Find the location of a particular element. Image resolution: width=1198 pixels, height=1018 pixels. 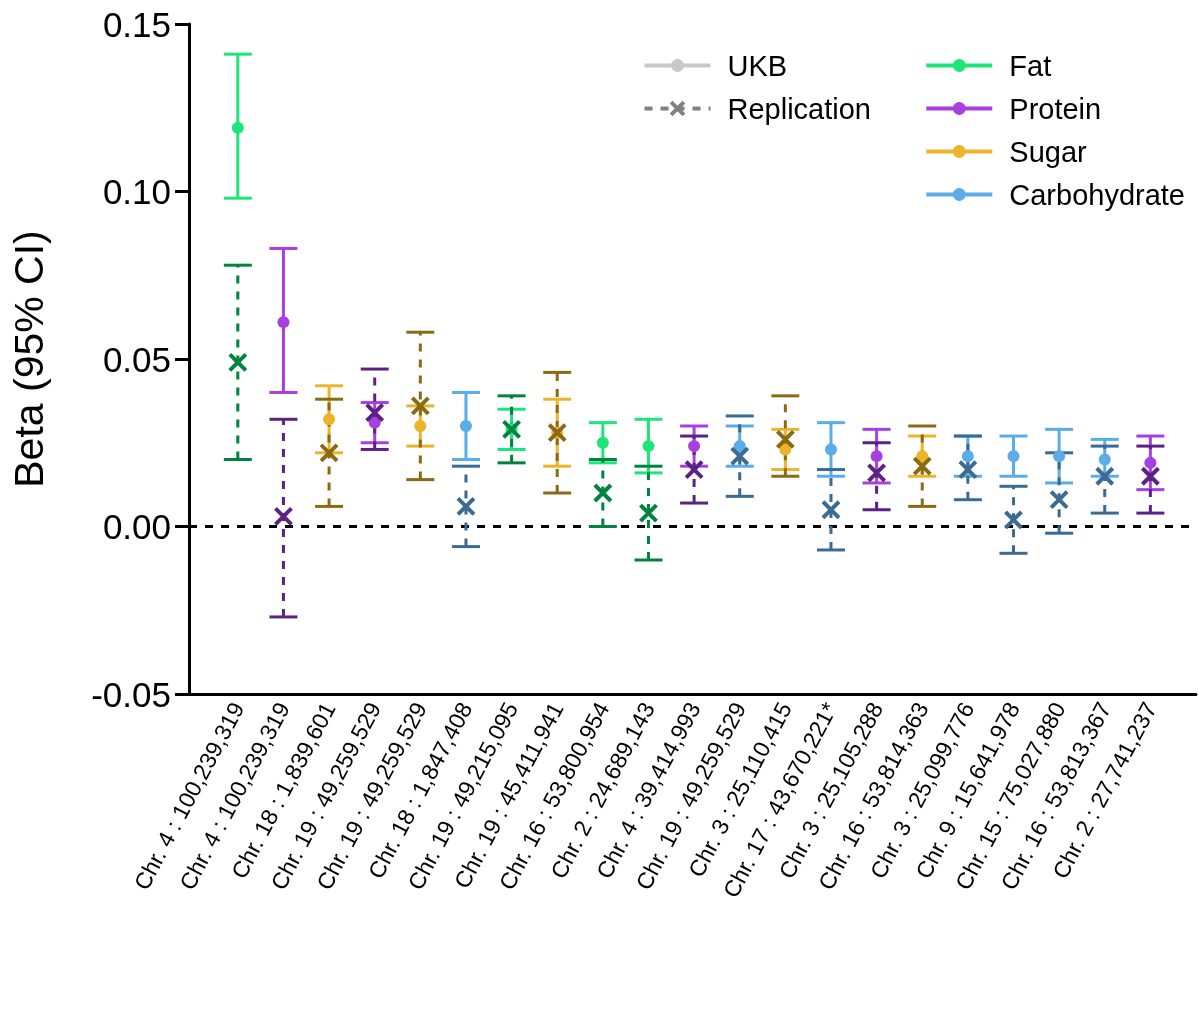

y-tick-label: -0.05 is located at coordinates (131, 694).